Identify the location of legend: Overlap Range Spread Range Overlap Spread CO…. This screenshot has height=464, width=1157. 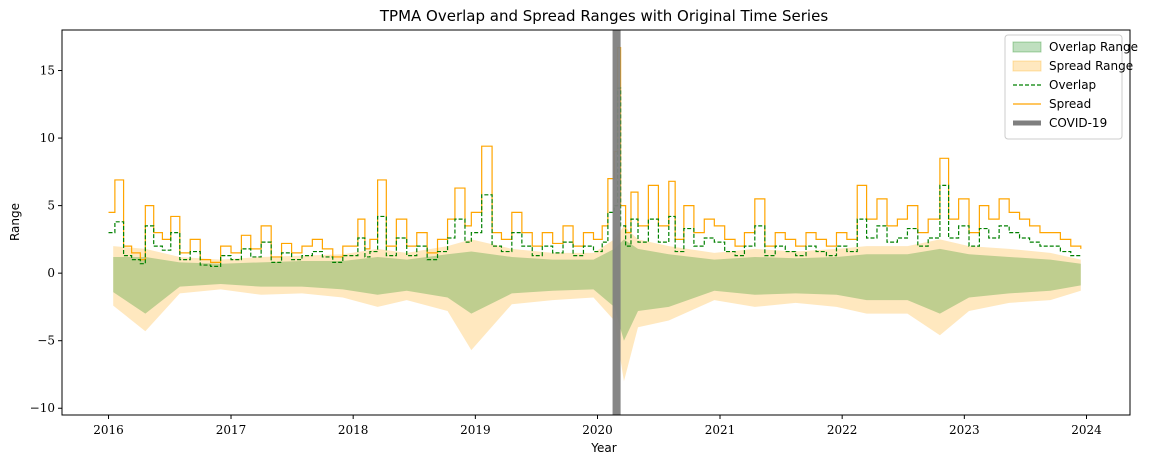
(1071, 87).